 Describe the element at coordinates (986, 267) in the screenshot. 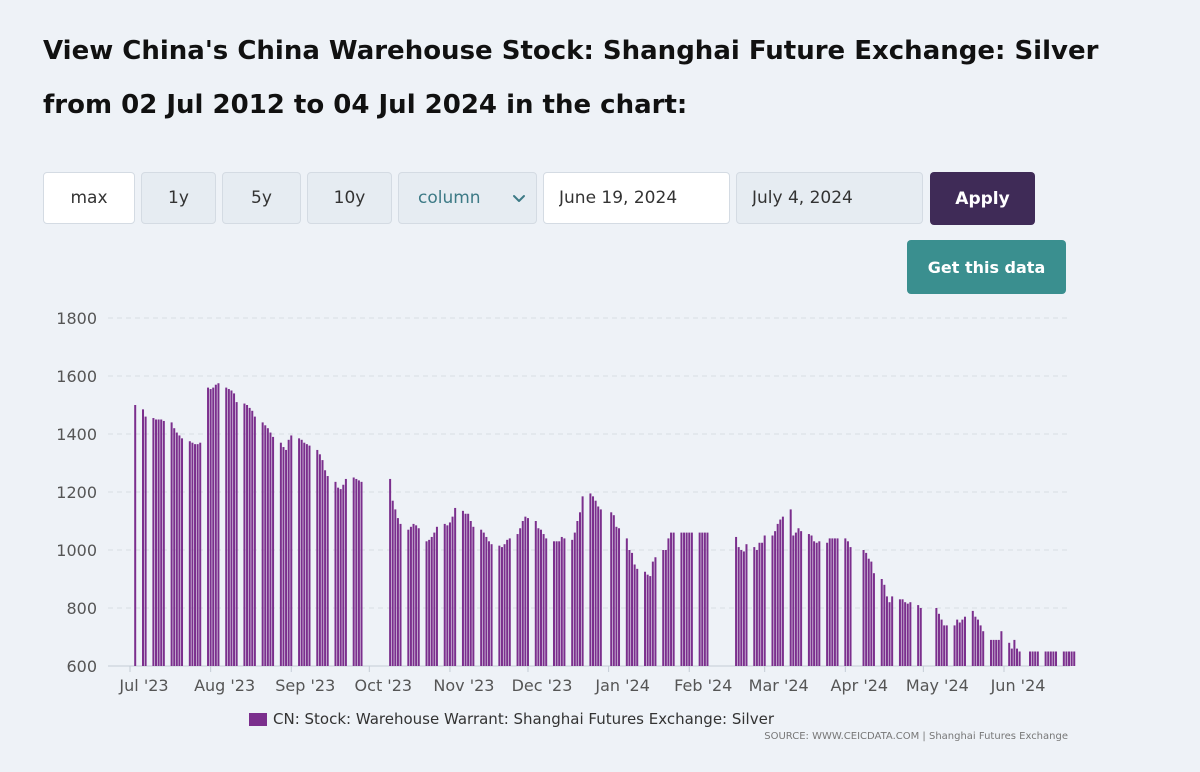

I see `get-this-data-button: Get this data` at that location.